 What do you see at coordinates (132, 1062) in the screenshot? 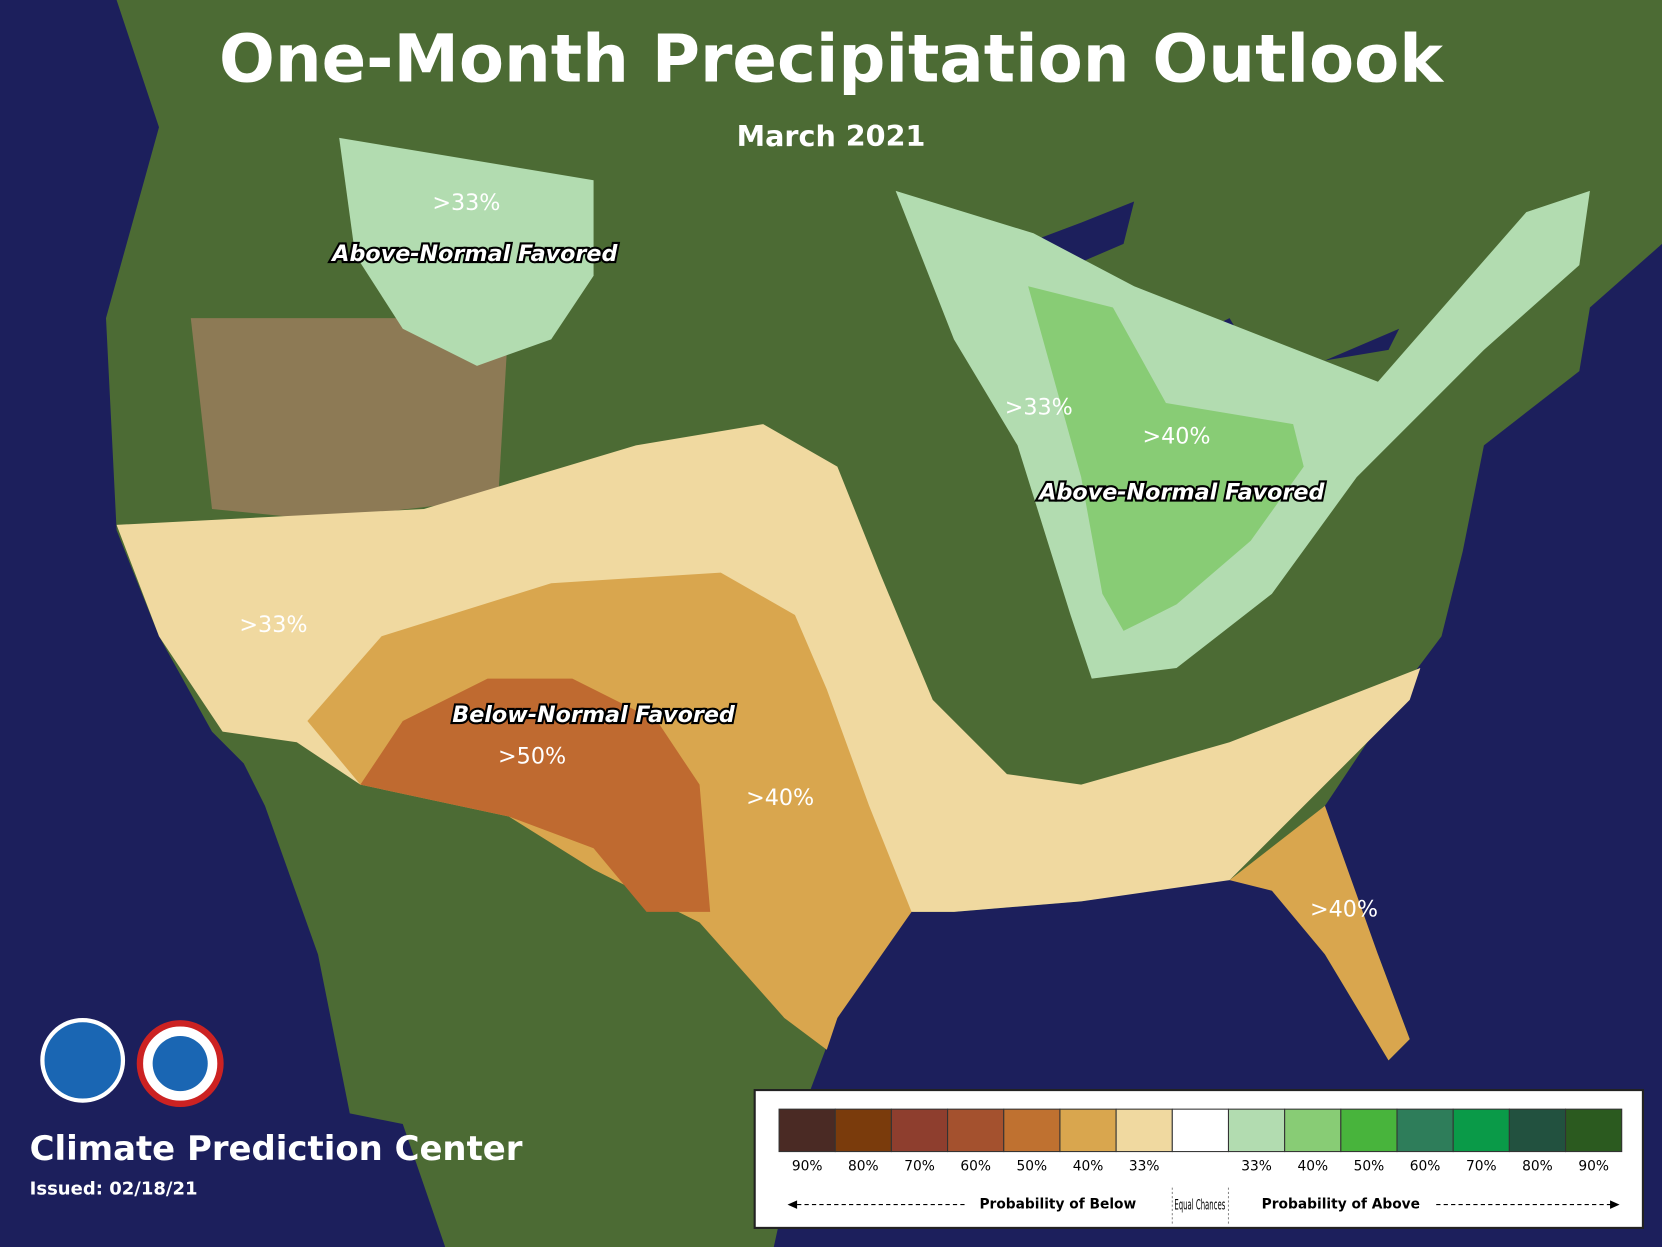
I see `logos` at bounding box center [132, 1062].